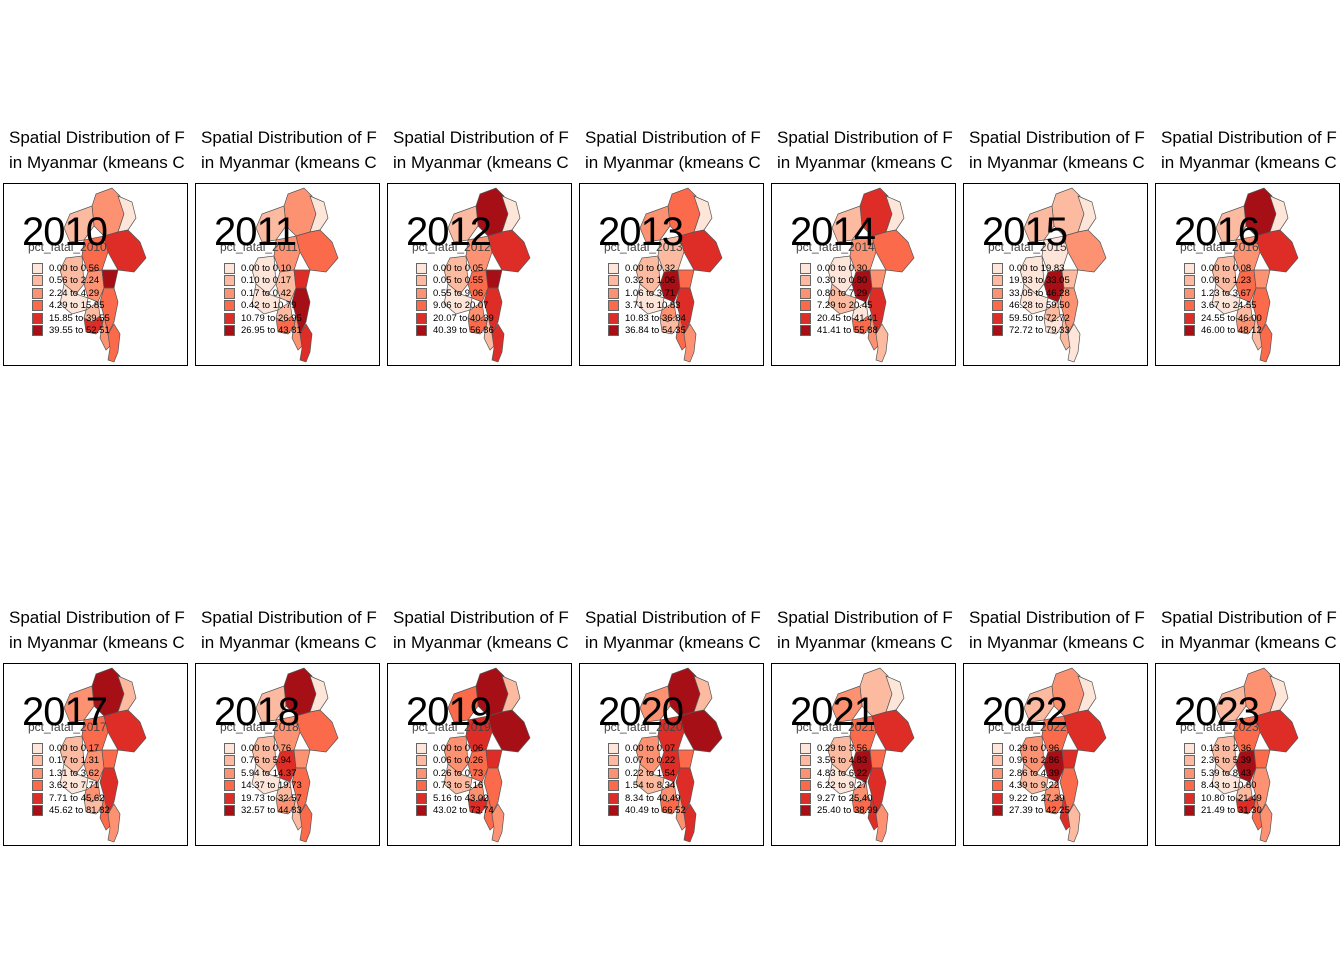 The image size is (1344, 960). What do you see at coordinates (271, 811) in the screenshot?
I see `legend-label: 32.57 to 44.83` at bounding box center [271, 811].